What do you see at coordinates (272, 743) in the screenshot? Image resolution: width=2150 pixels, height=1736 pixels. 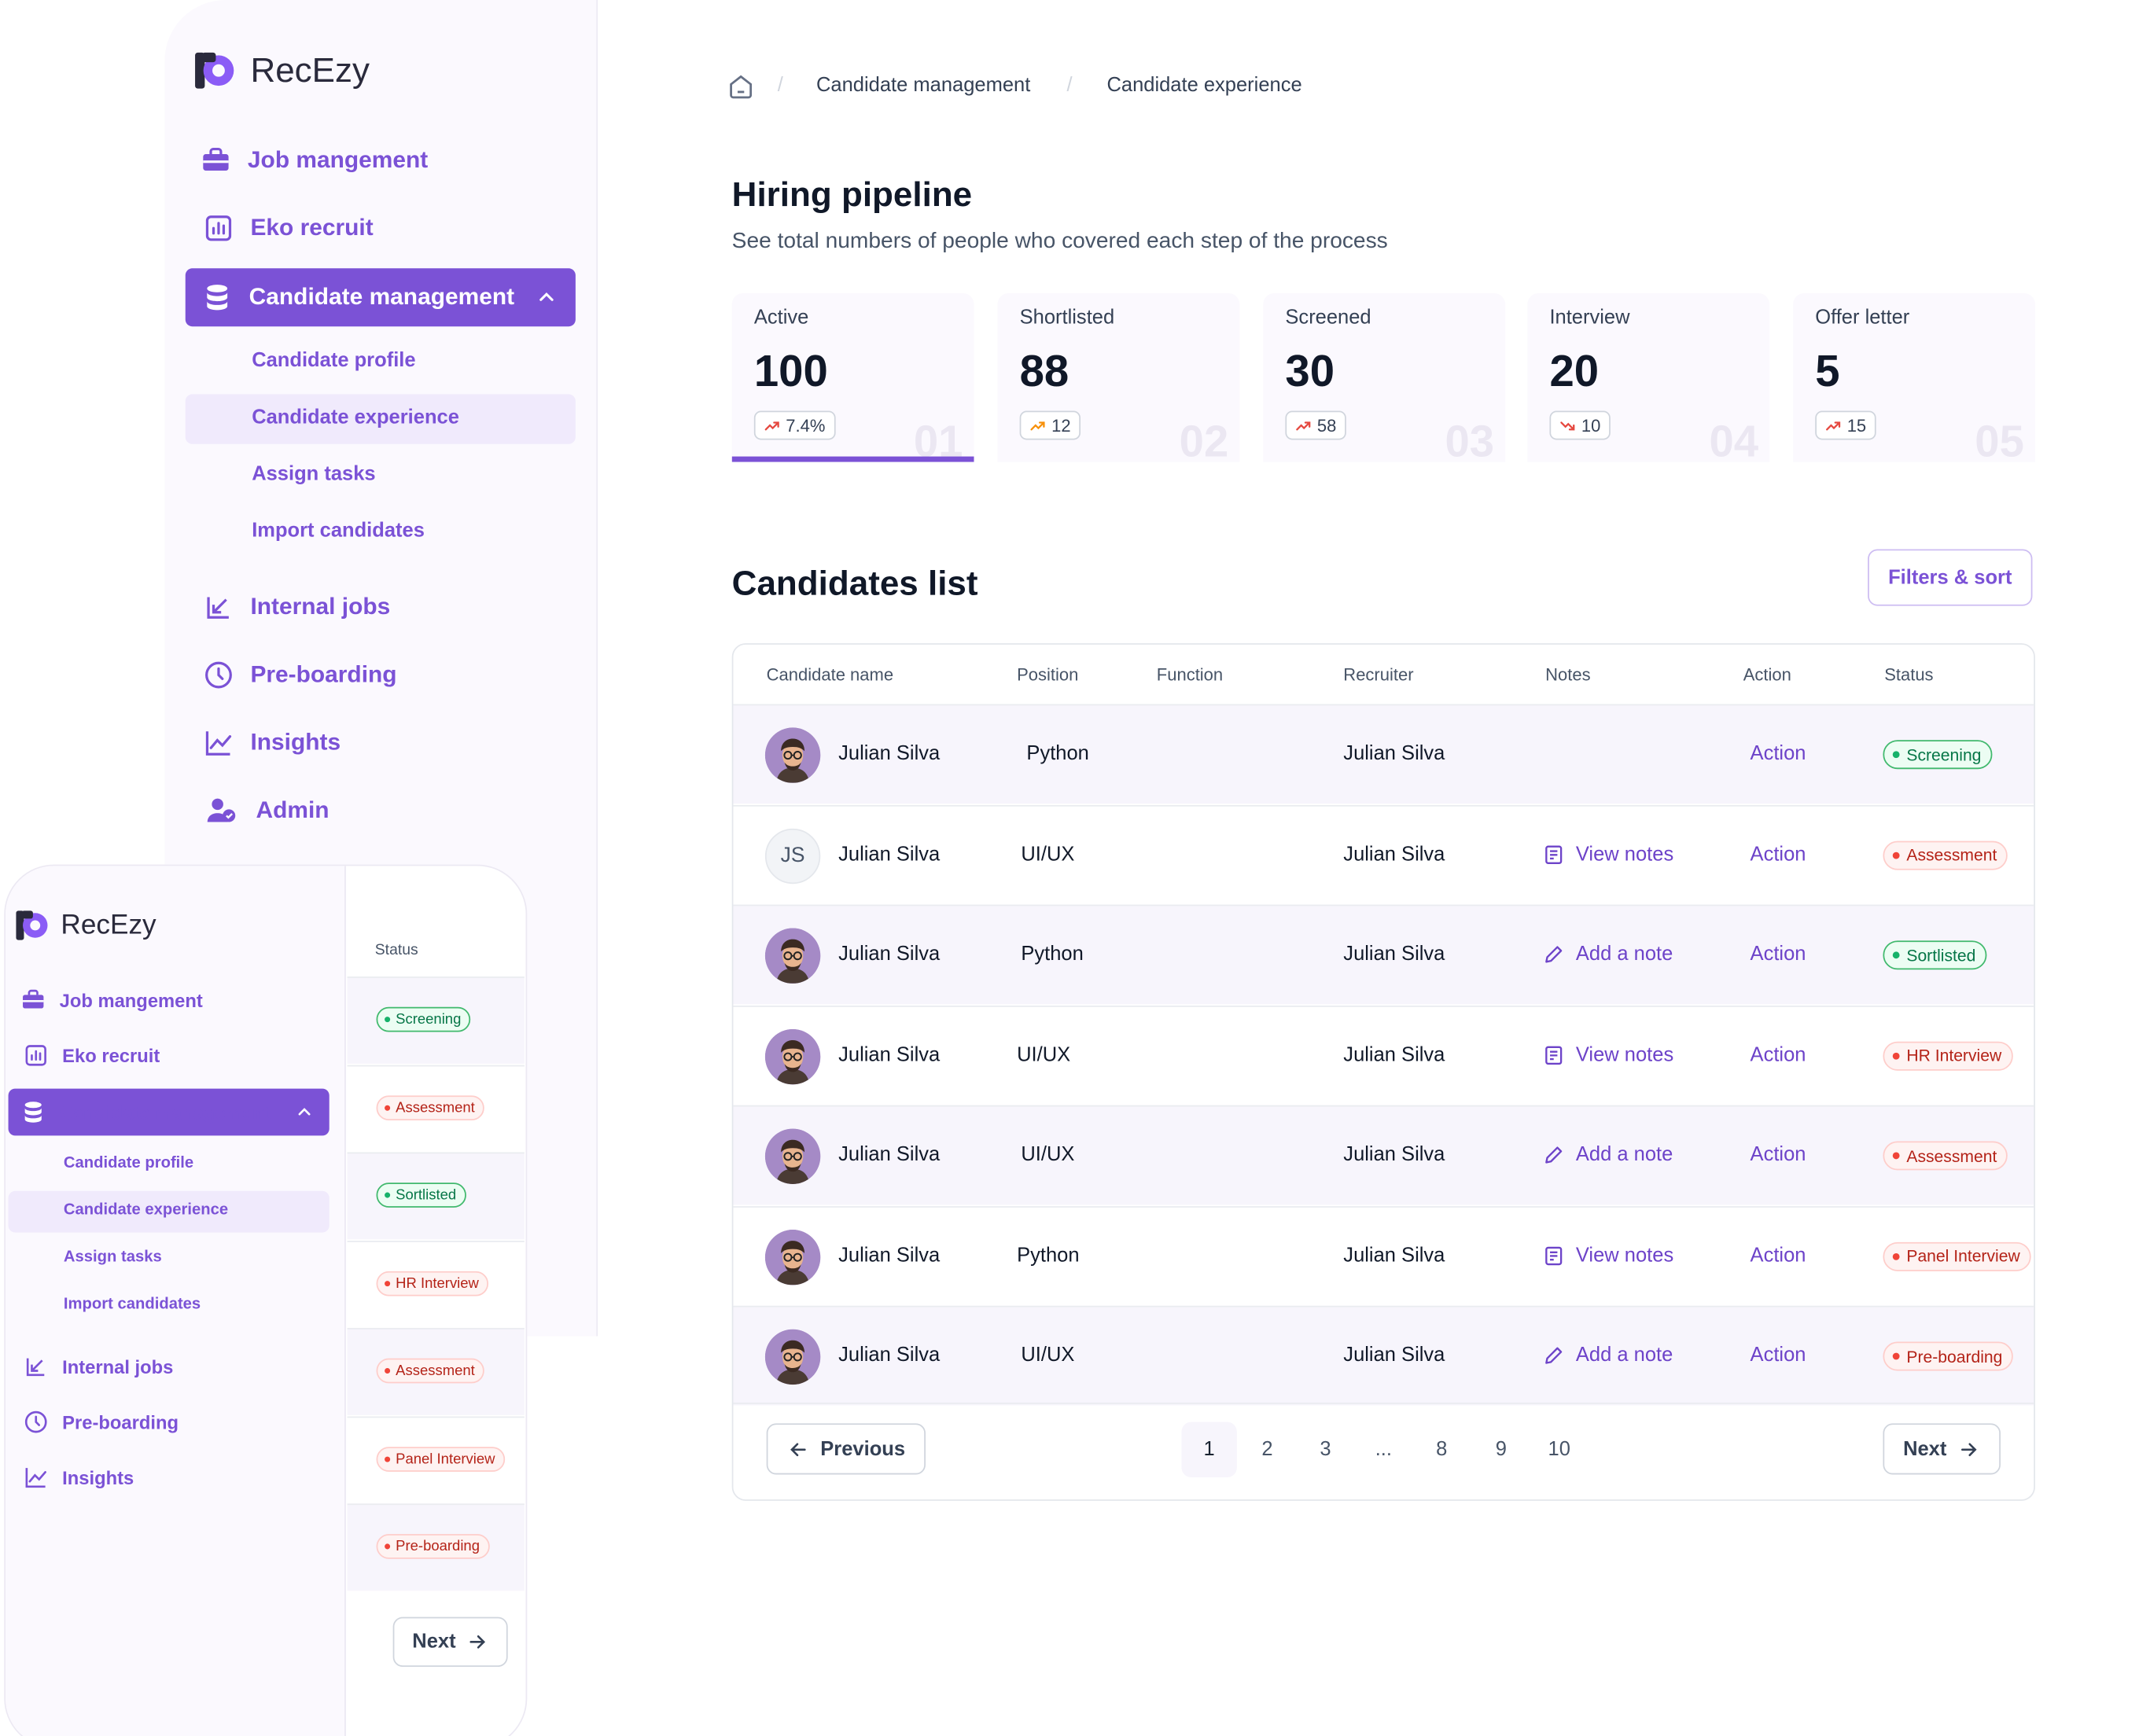 I see `sidebar-item-insights: Insights` at bounding box center [272, 743].